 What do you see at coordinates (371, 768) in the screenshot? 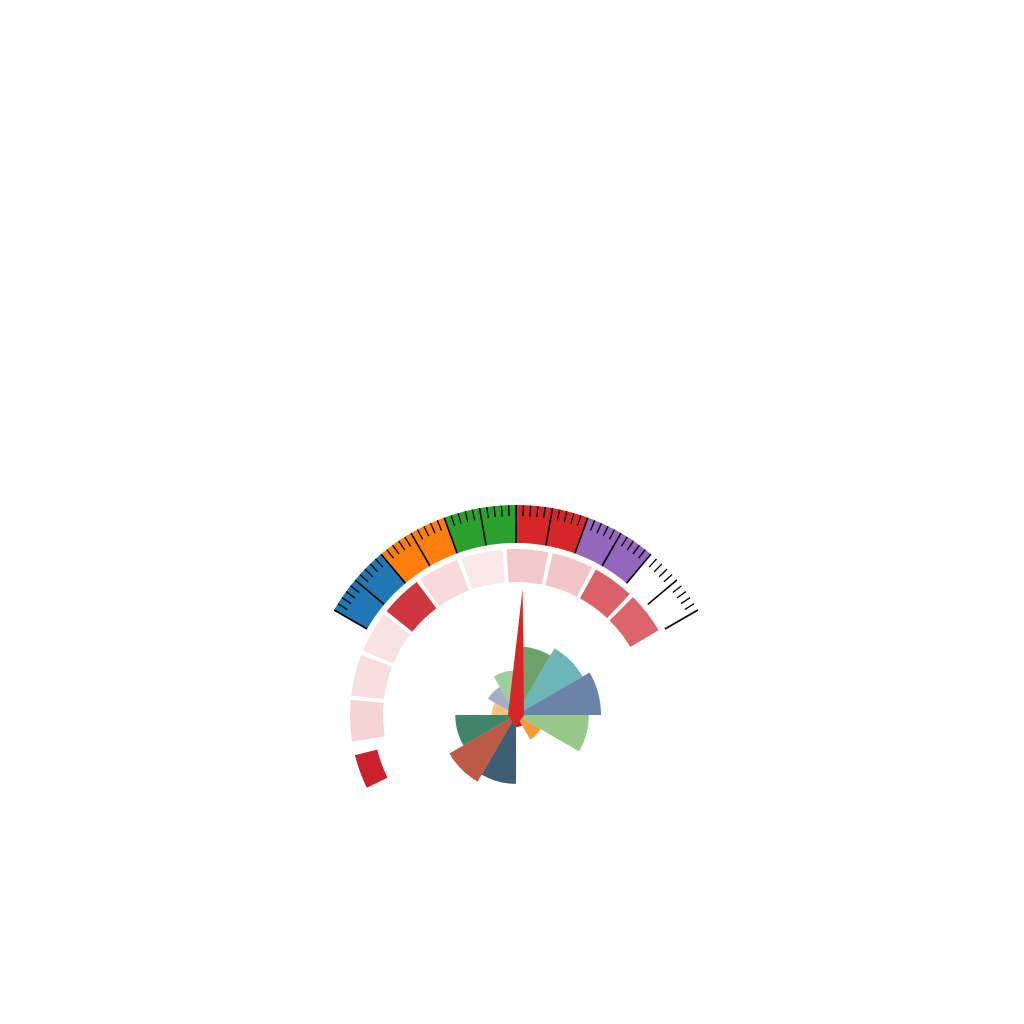
I see `ring-outlier-segment` at bounding box center [371, 768].